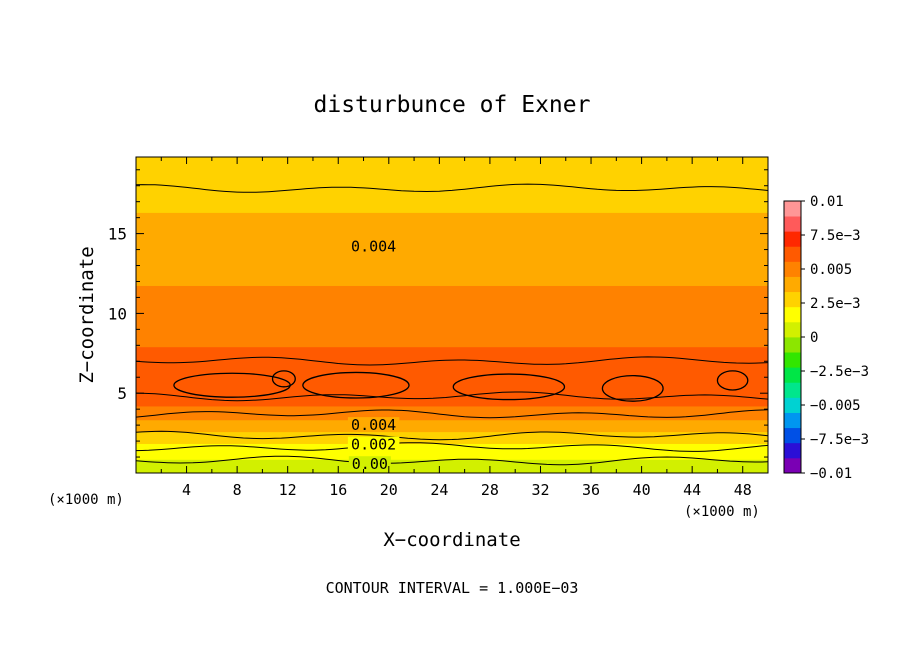  I want to click on colorbar-tick-label: 0, so click(814, 338).